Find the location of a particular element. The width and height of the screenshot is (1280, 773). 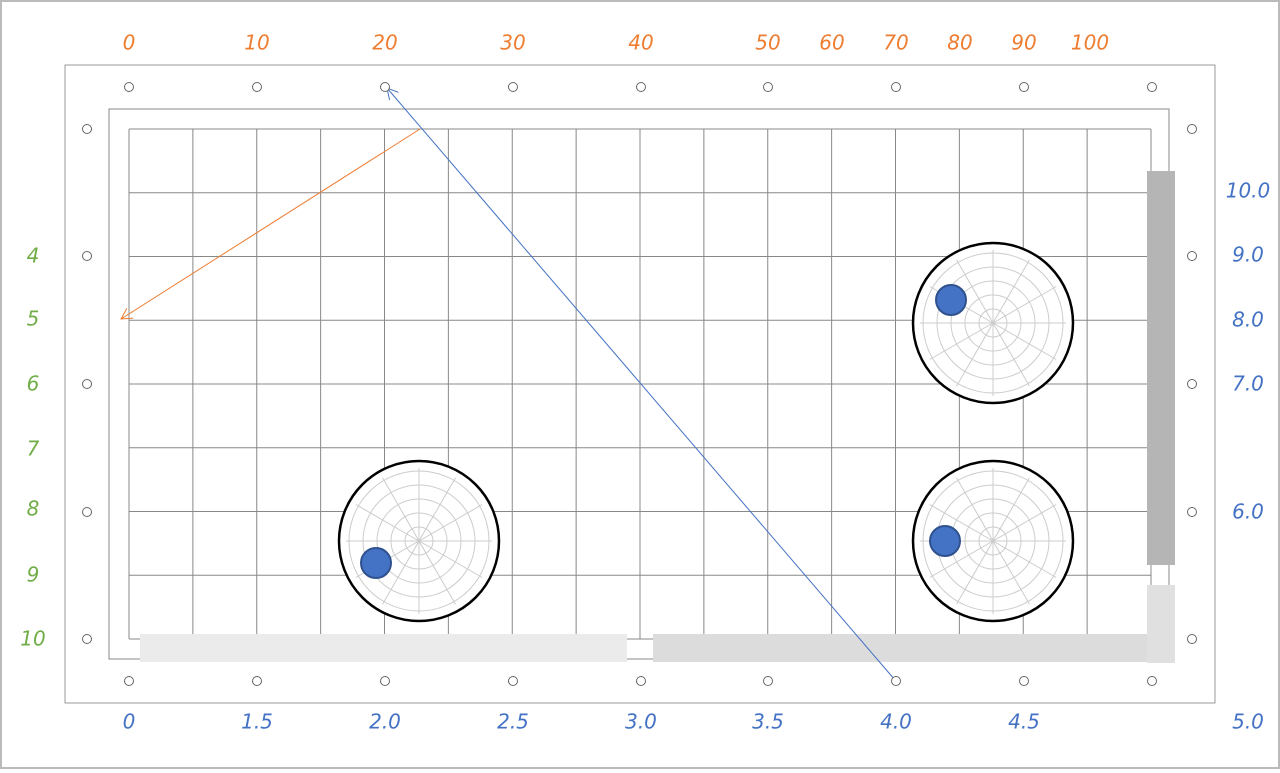

top-label: 100 is located at coordinates (1090, 43).